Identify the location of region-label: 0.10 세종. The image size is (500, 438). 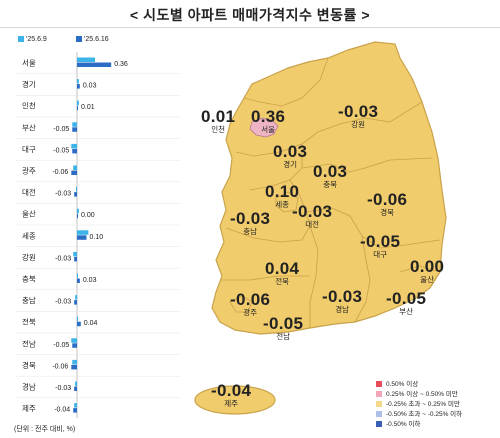
(282, 196).